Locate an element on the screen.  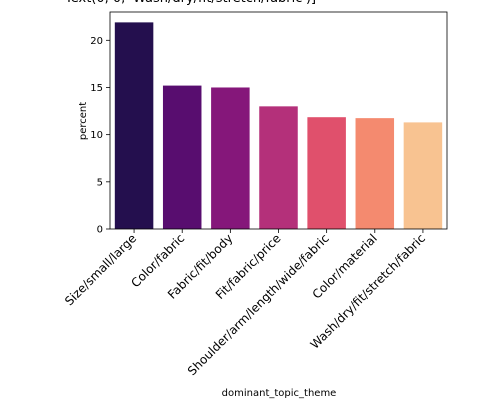
y-axis-label: percent is located at coordinates (83, 121).